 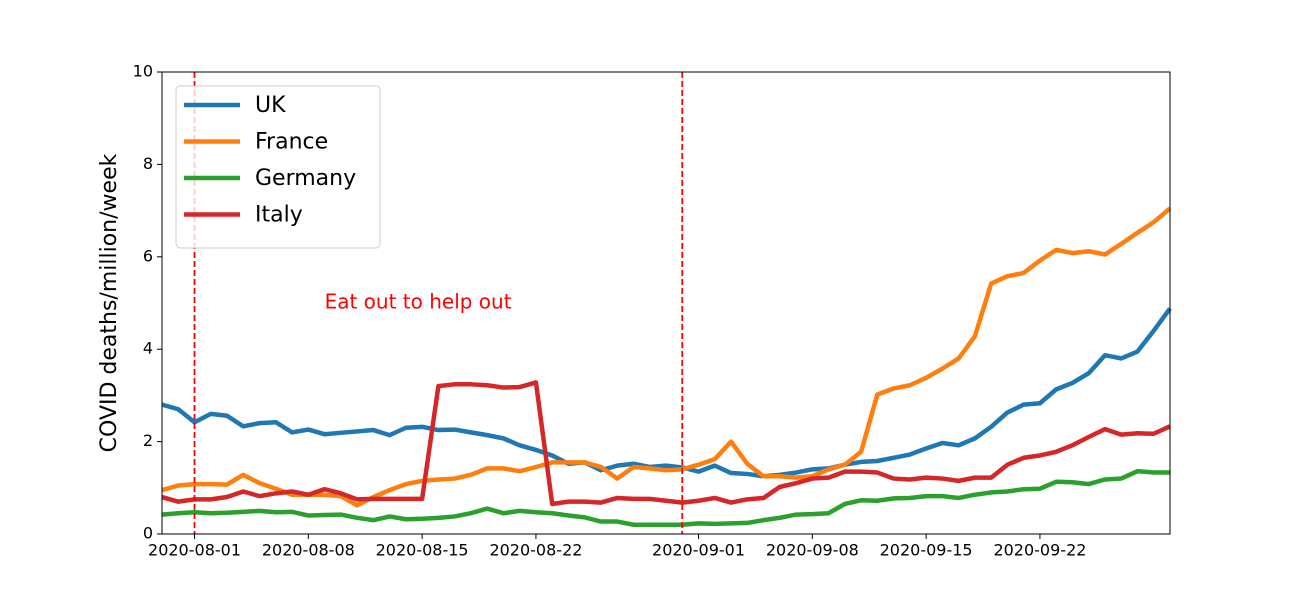 What do you see at coordinates (291, 142) in the screenshot?
I see `legend-label: France` at bounding box center [291, 142].